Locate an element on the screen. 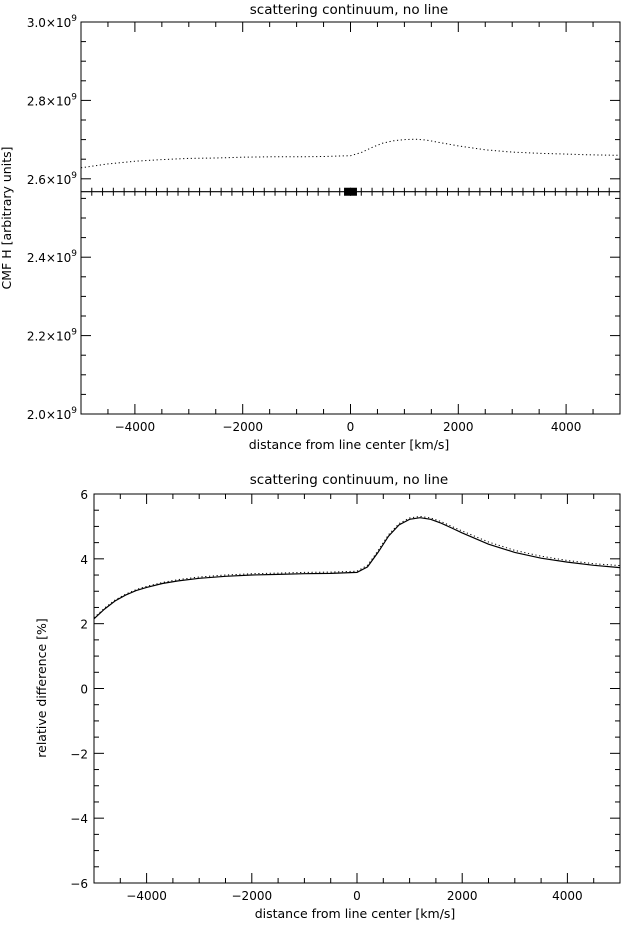 The height and width of the screenshot is (926, 621). y-tick-label: 2.8×10⁹ is located at coordinates (52, 100).